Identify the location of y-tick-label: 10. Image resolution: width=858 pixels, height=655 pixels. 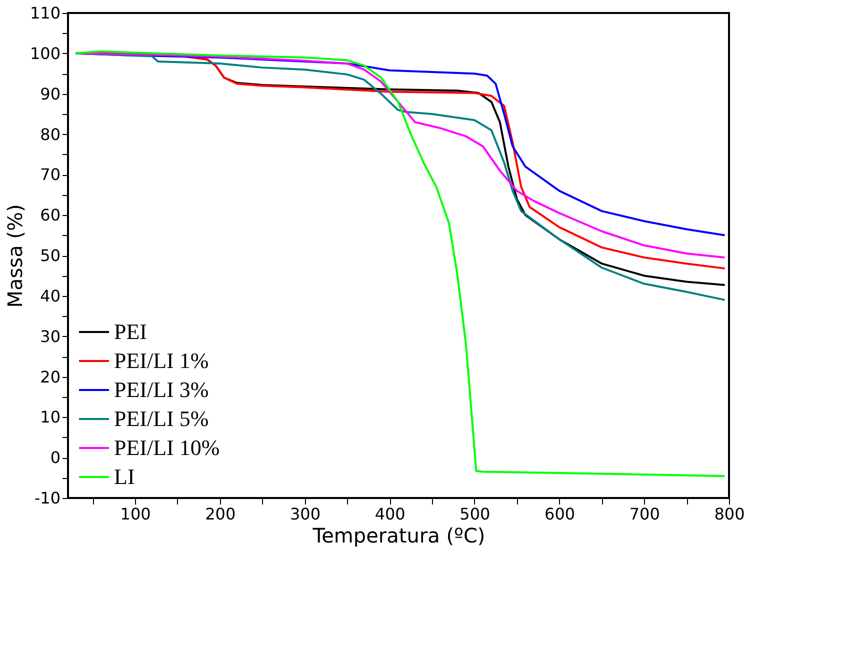
(50, 417).